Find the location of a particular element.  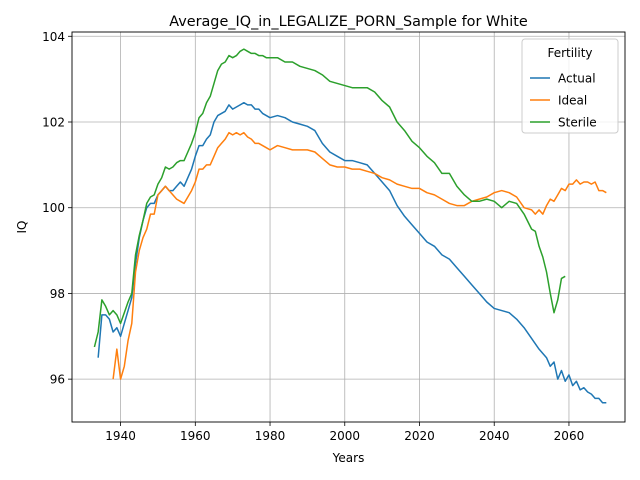

x-tick-label: 2020 is located at coordinates (419, 436).